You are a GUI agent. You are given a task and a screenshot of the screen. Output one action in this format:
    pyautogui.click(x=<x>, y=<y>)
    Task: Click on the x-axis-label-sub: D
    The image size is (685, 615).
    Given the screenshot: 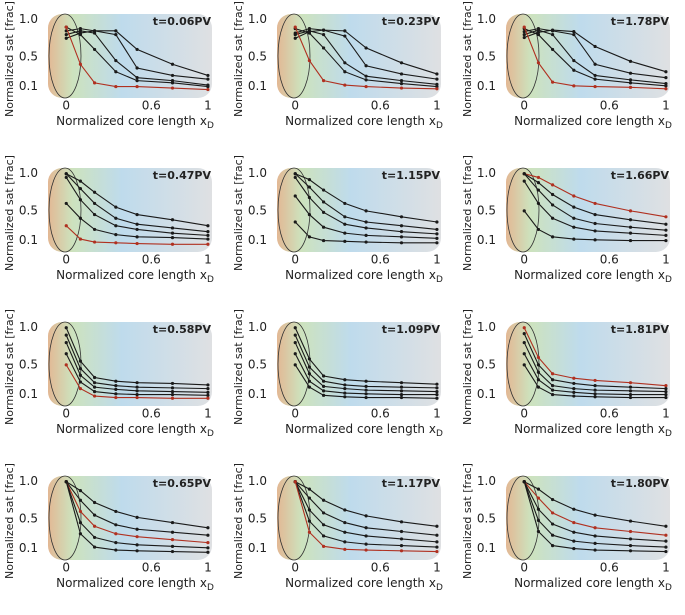 What is the action you would take?
    pyautogui.click(x=668, y=280)
    